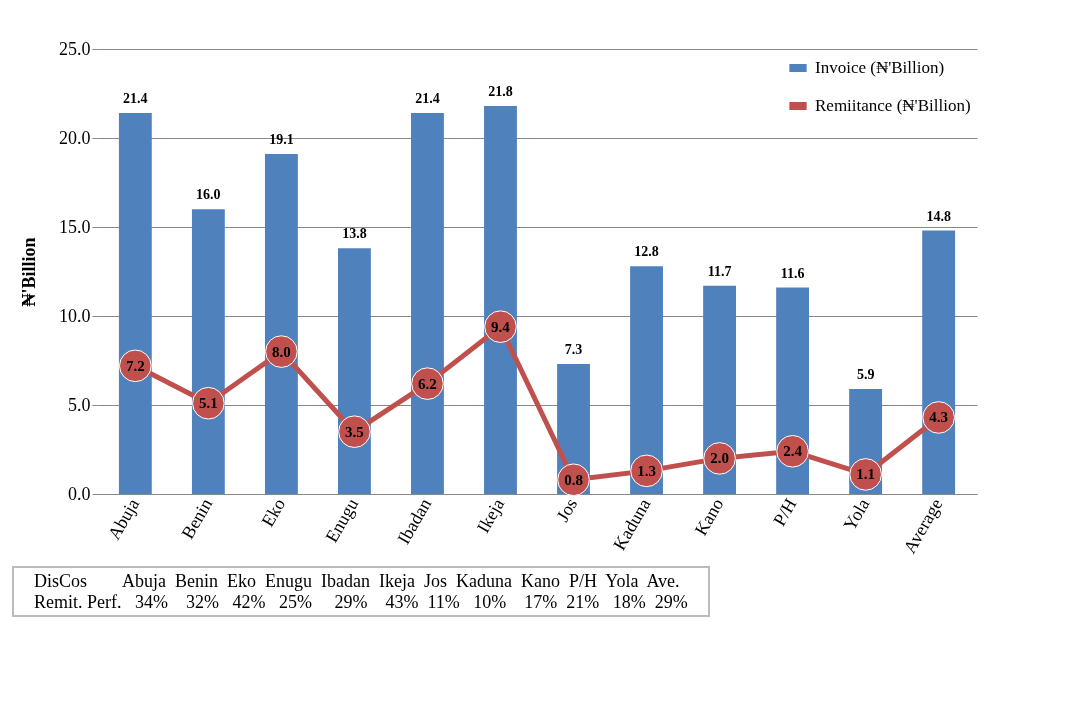  Describe the element at coordinates (793, 451) in the screenshot. I see `data-label: 2.4` at that location.